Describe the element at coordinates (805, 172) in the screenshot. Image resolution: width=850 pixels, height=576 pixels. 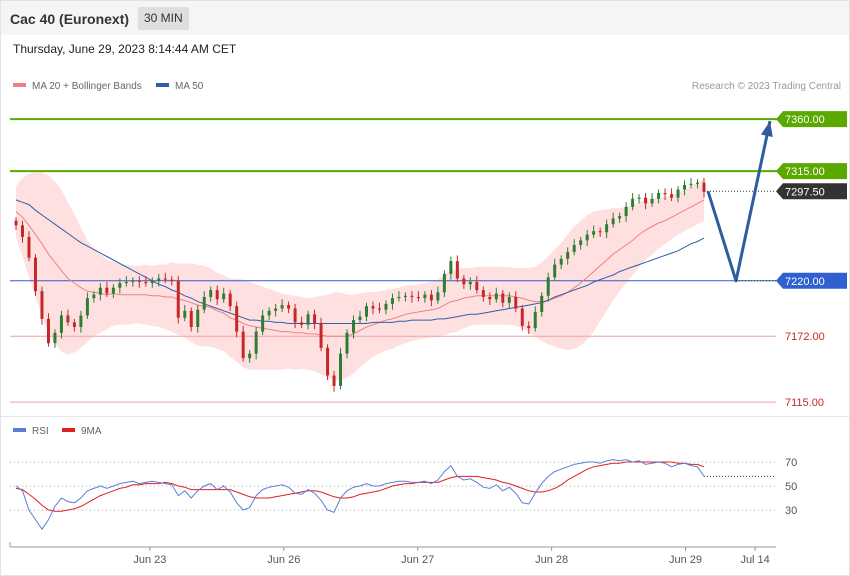
I see `price-tag-label: 7315.00` at that location.